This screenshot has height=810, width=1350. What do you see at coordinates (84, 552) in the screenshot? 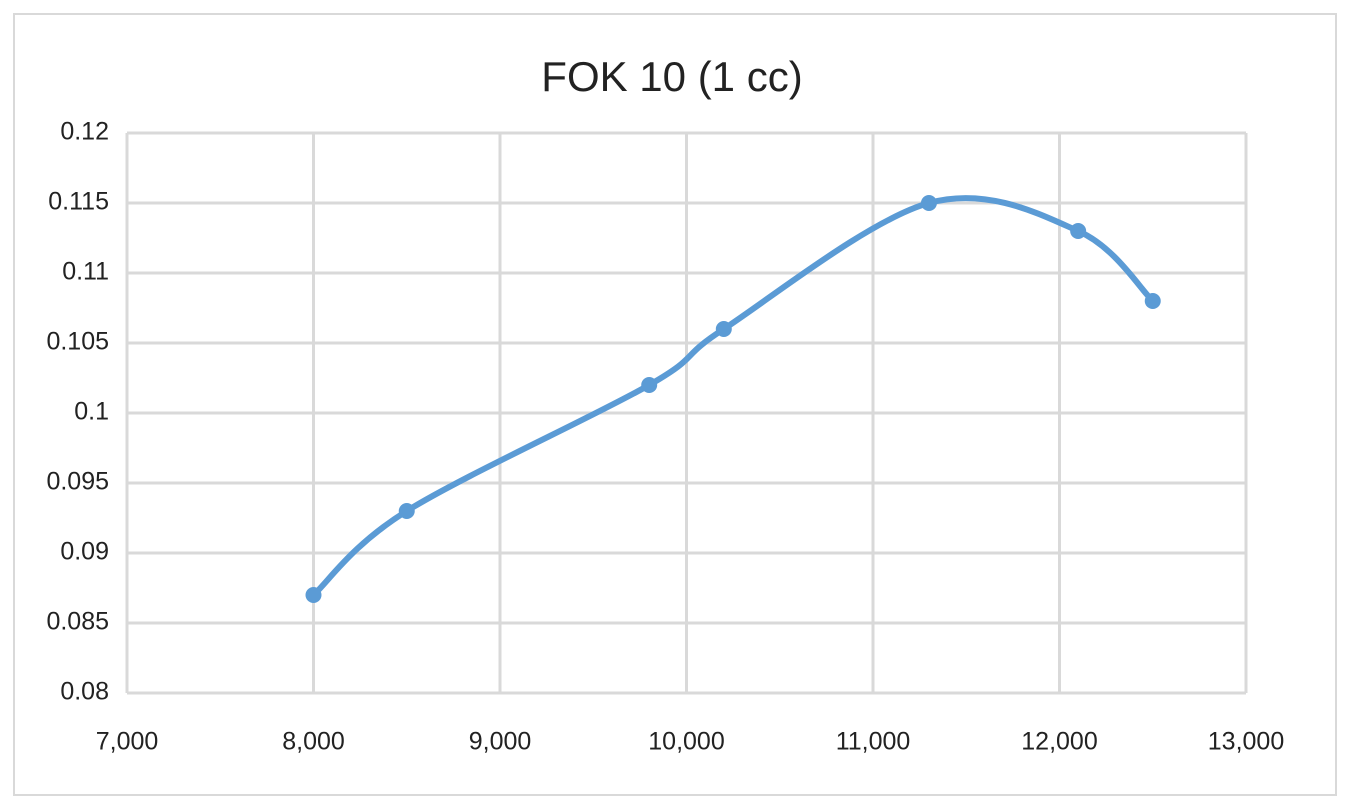
I see `y-tick-label: 0.09` at bounding box center [84, 552].